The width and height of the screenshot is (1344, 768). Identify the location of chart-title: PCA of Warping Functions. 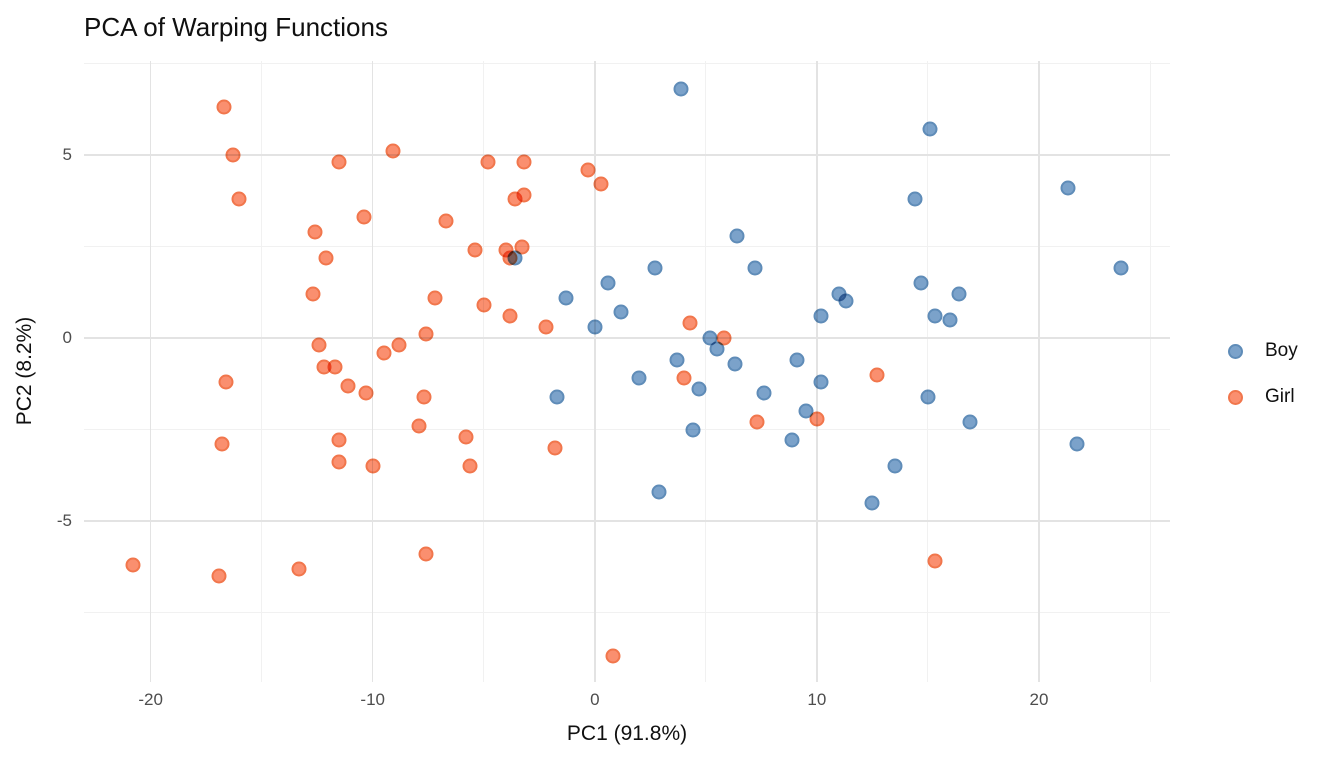
(236, 27).